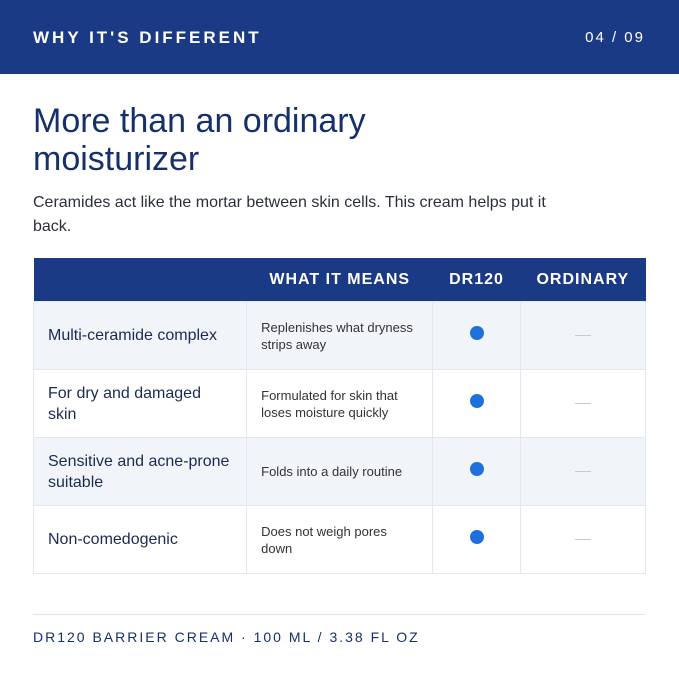 This screenshot has width=679, height=679. I want to click on page-number: 04 / 09, so click(615, 37).